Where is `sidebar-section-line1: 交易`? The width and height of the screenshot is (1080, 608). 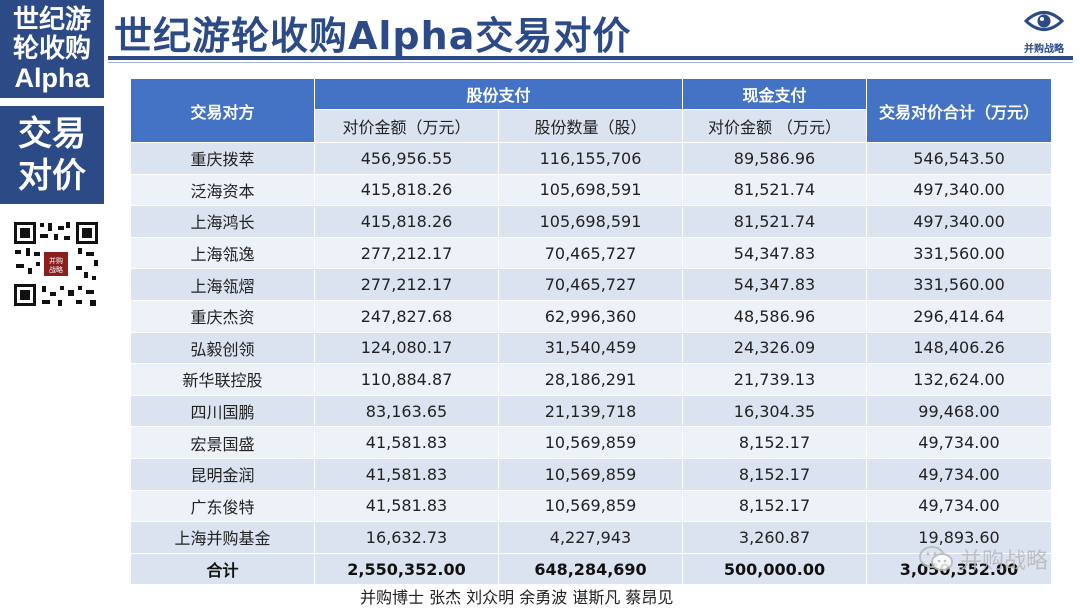
sidebar-section-line1: 交易 is located at coordinates (52, 134).